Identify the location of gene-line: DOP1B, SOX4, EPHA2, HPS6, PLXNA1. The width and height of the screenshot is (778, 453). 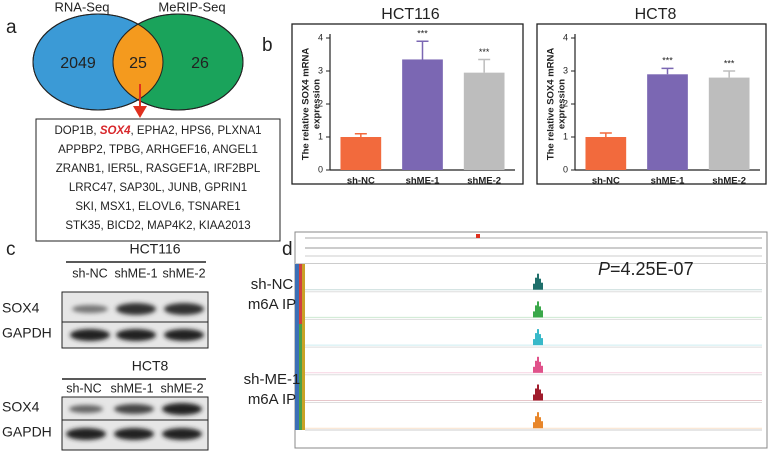
(157, 131).